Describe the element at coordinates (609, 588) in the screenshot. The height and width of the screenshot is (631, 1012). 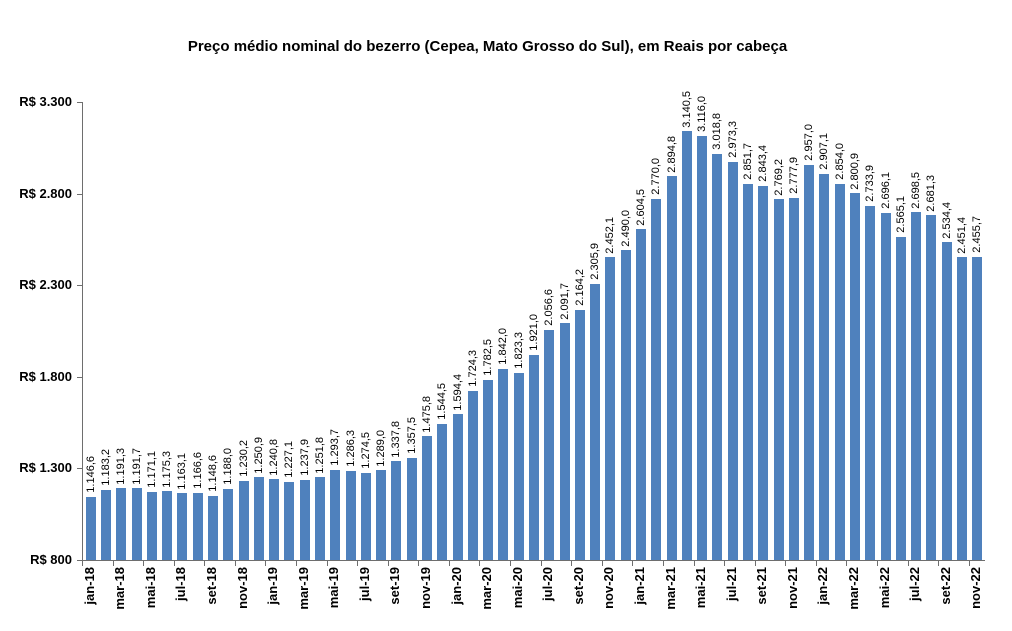
I see `x-axis-tick-label: nov-20` at that location.